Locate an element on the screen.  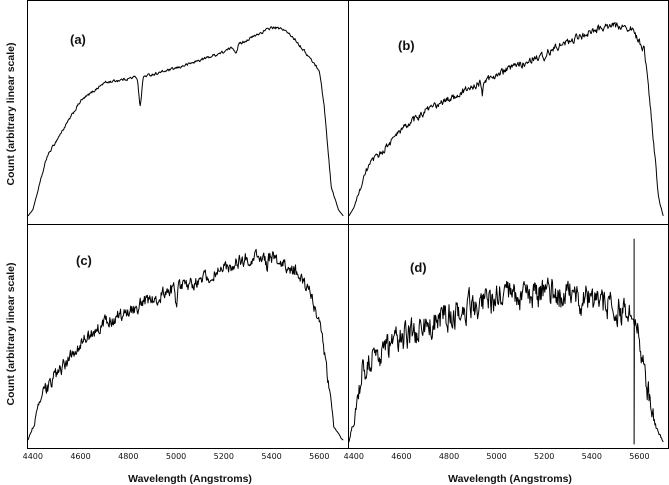
panel-label: (b) is located at coordinates (406, 45).